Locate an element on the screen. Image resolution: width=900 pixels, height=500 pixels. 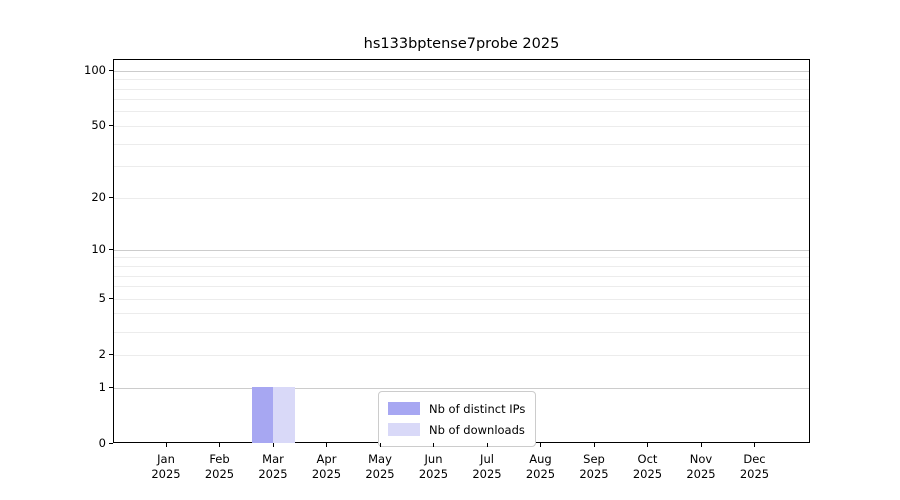
x-tick-mark-nov is located at coordinates (701, 445).